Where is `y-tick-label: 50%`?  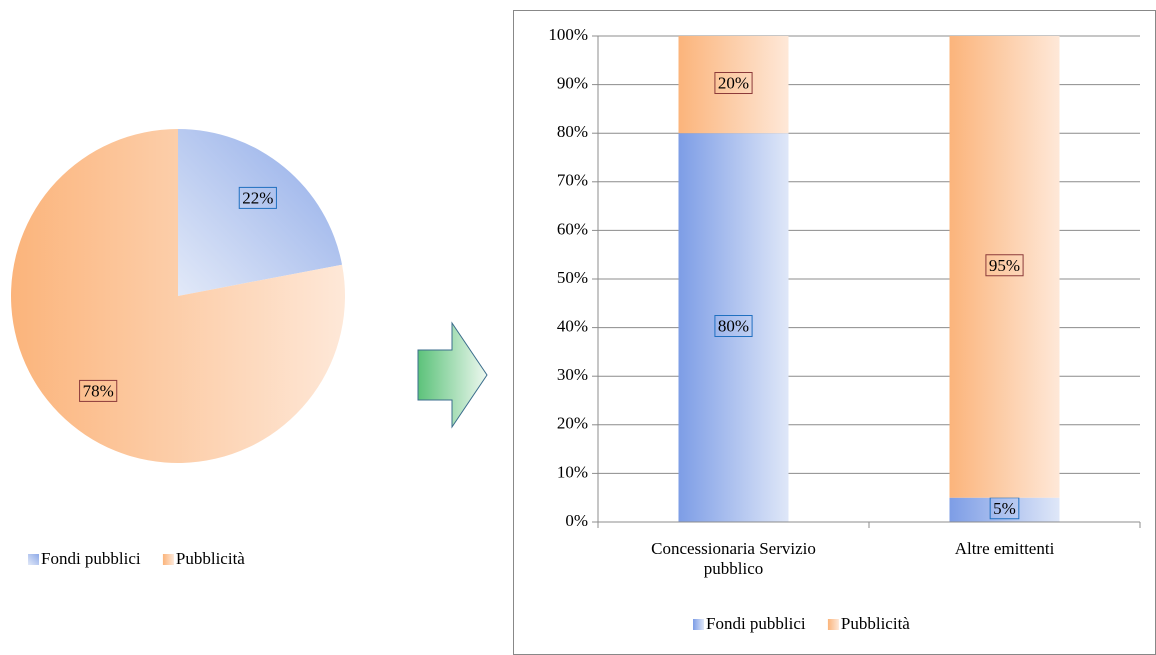 y-tick-label: 50% is located at coordinates (572, 277).